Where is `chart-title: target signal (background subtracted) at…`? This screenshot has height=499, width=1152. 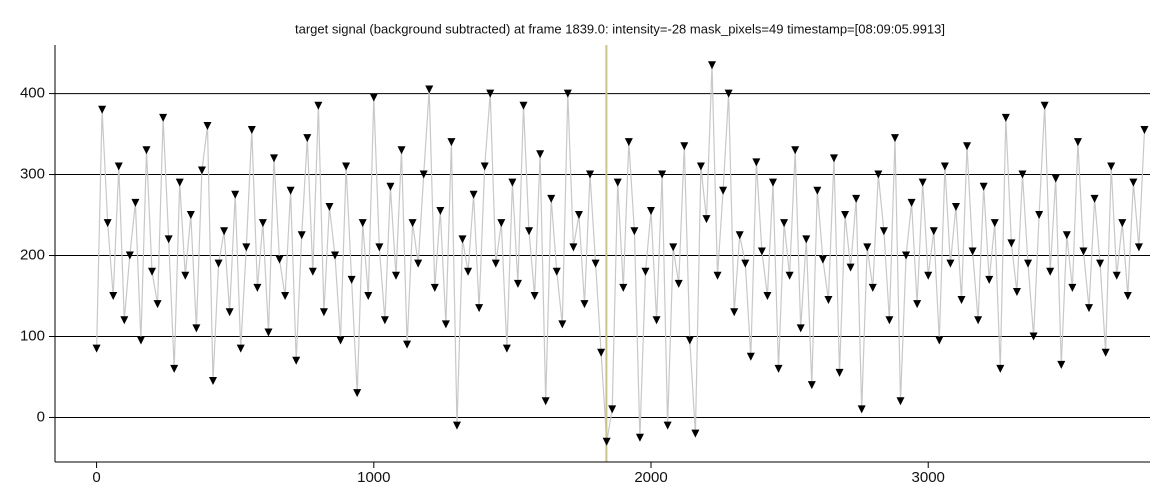 chart-title: target signal (background subtracted) at… is located at coordinates (620, 28).